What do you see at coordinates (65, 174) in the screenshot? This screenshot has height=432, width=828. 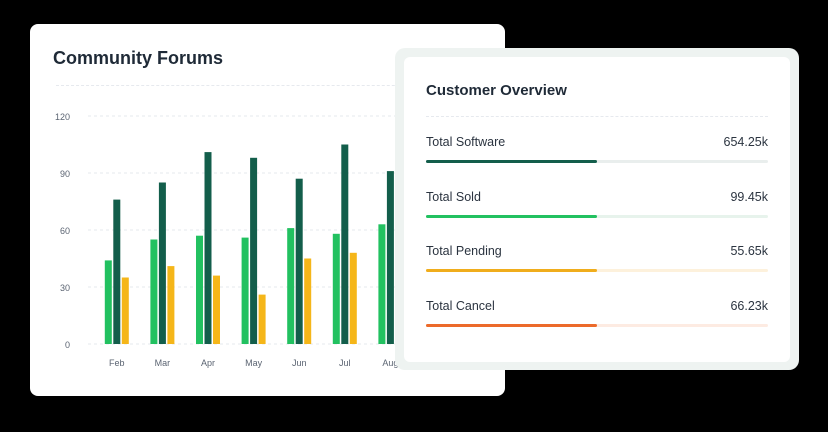 I see `y-tick-label: 90` at bounding box center [65, 174].